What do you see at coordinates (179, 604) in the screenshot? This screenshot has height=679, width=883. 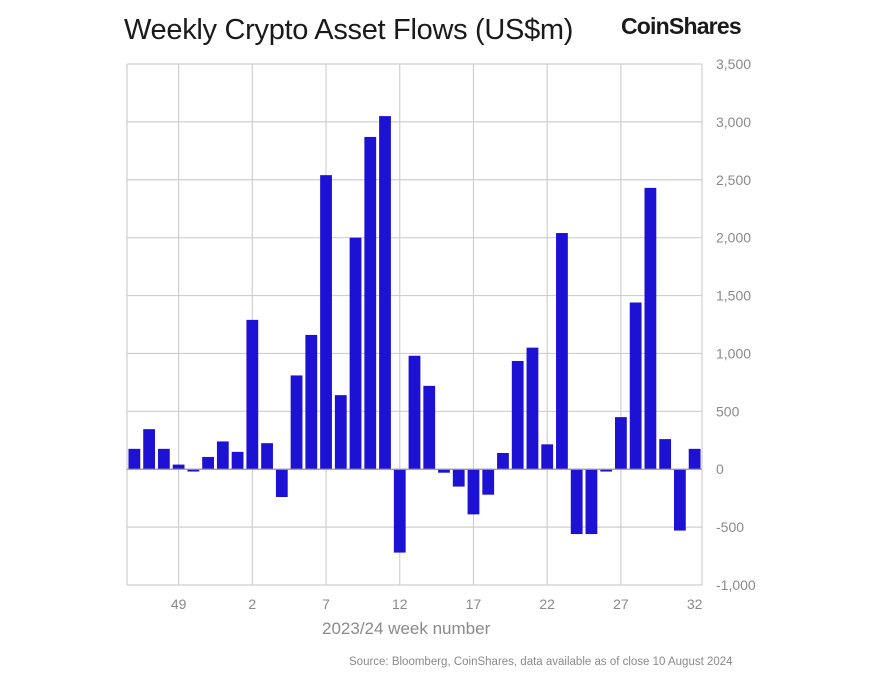 I see `x-tick-label: 49` at bounding box center [179, 604].